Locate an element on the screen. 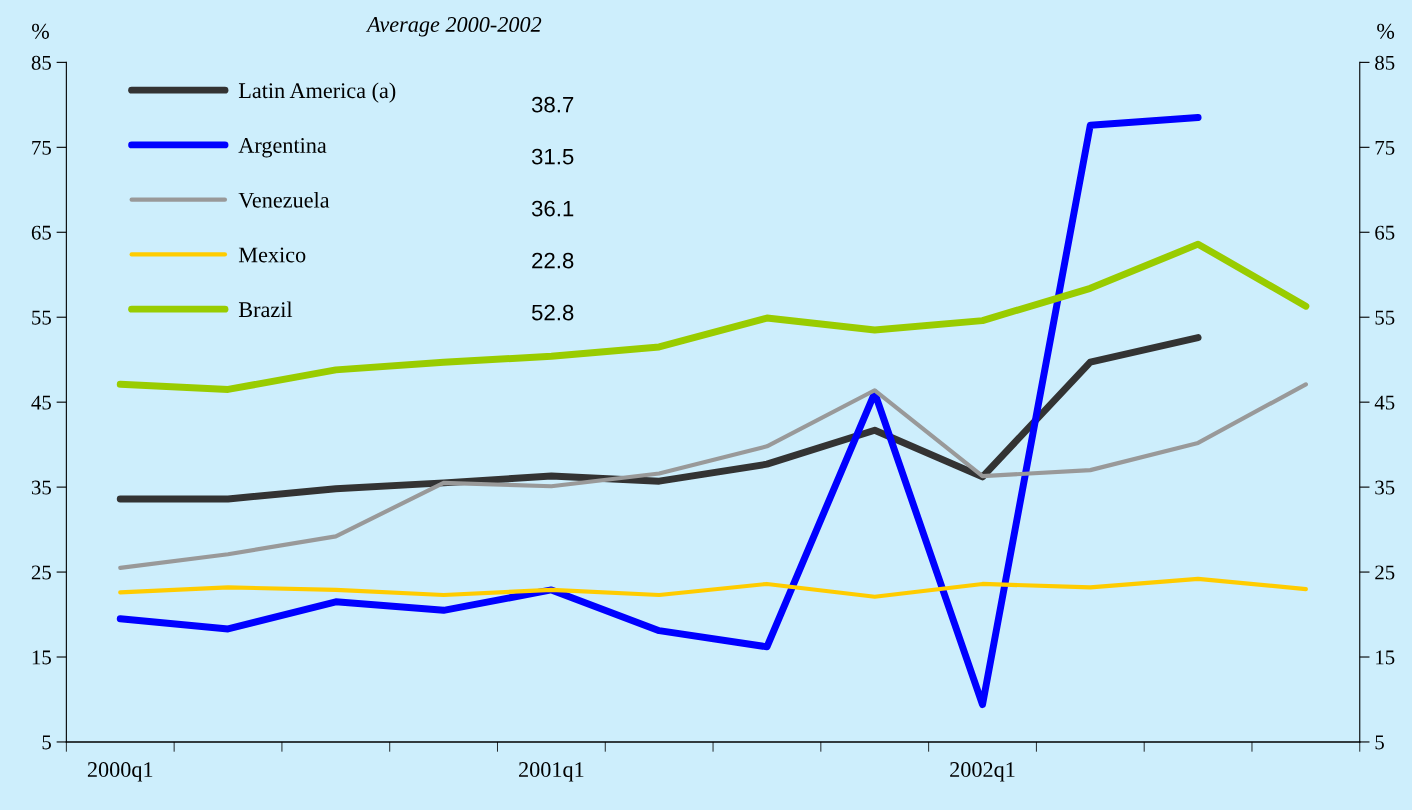  y-tick-label: 15 is located at coordinates (41, 657).